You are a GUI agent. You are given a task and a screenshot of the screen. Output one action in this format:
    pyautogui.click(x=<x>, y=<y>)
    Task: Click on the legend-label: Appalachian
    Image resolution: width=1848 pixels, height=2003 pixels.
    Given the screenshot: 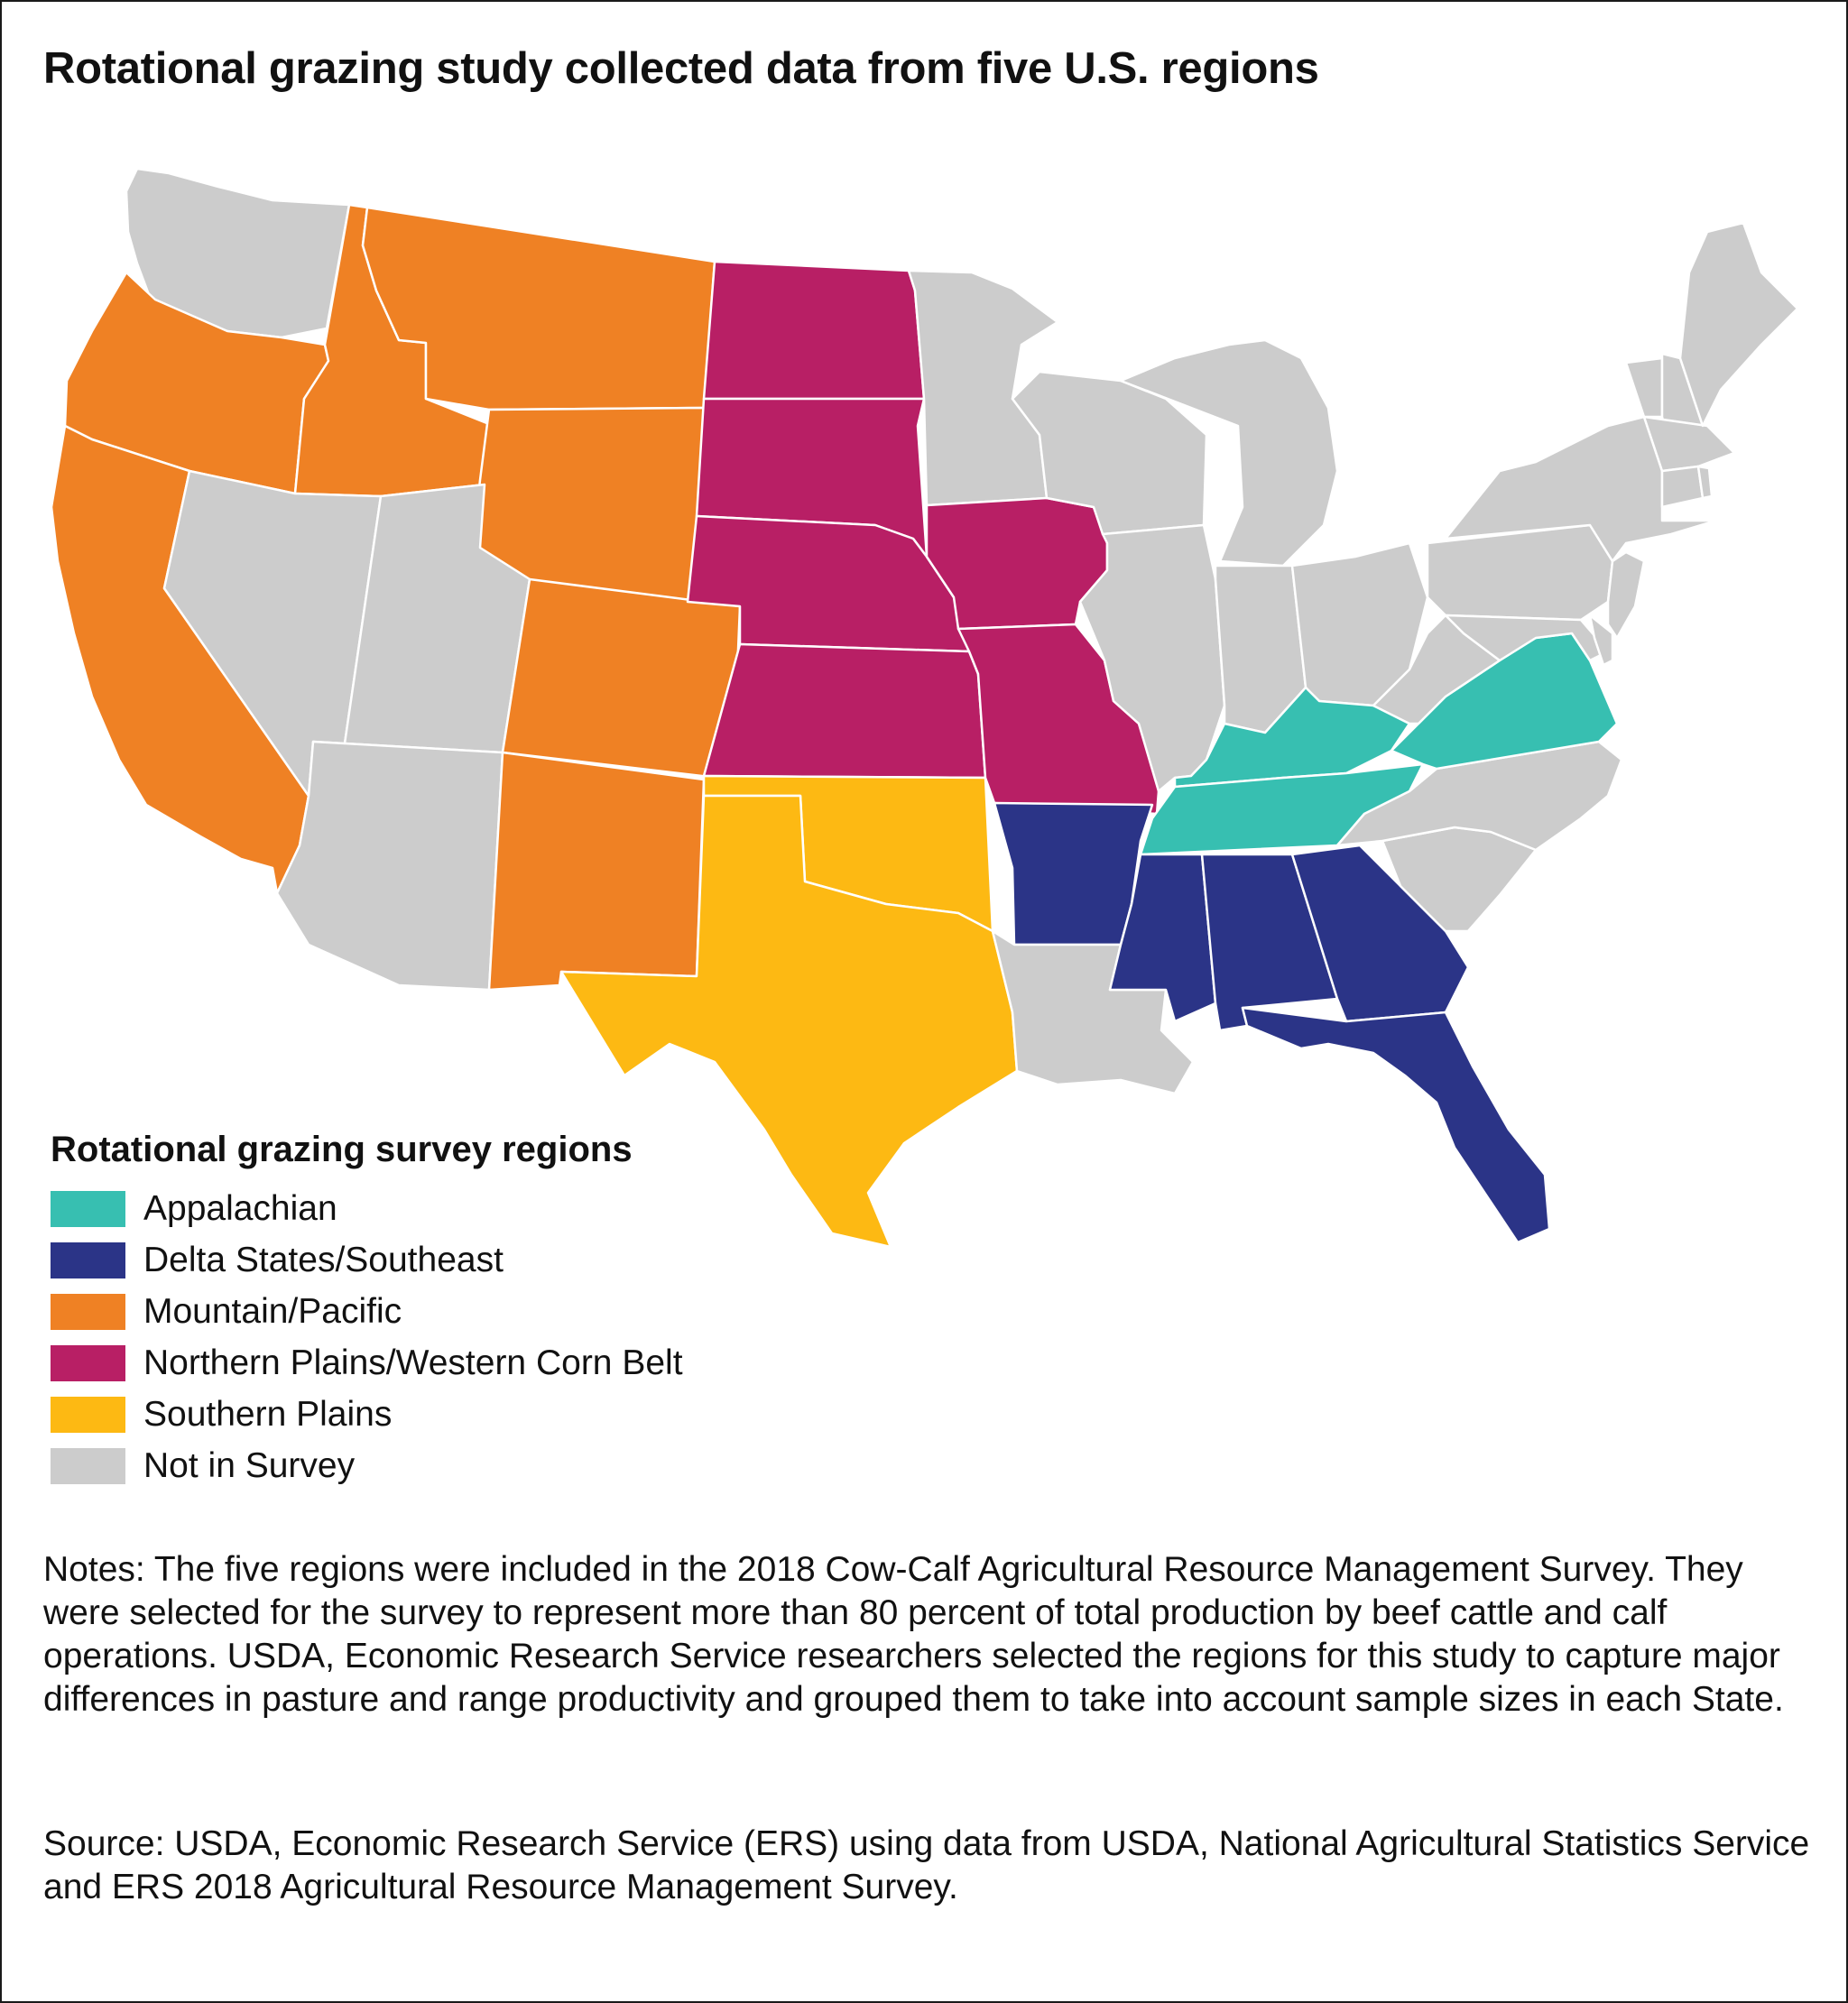 What is the action you would take?
    pyautogui.click(x=240, y=1208)
    